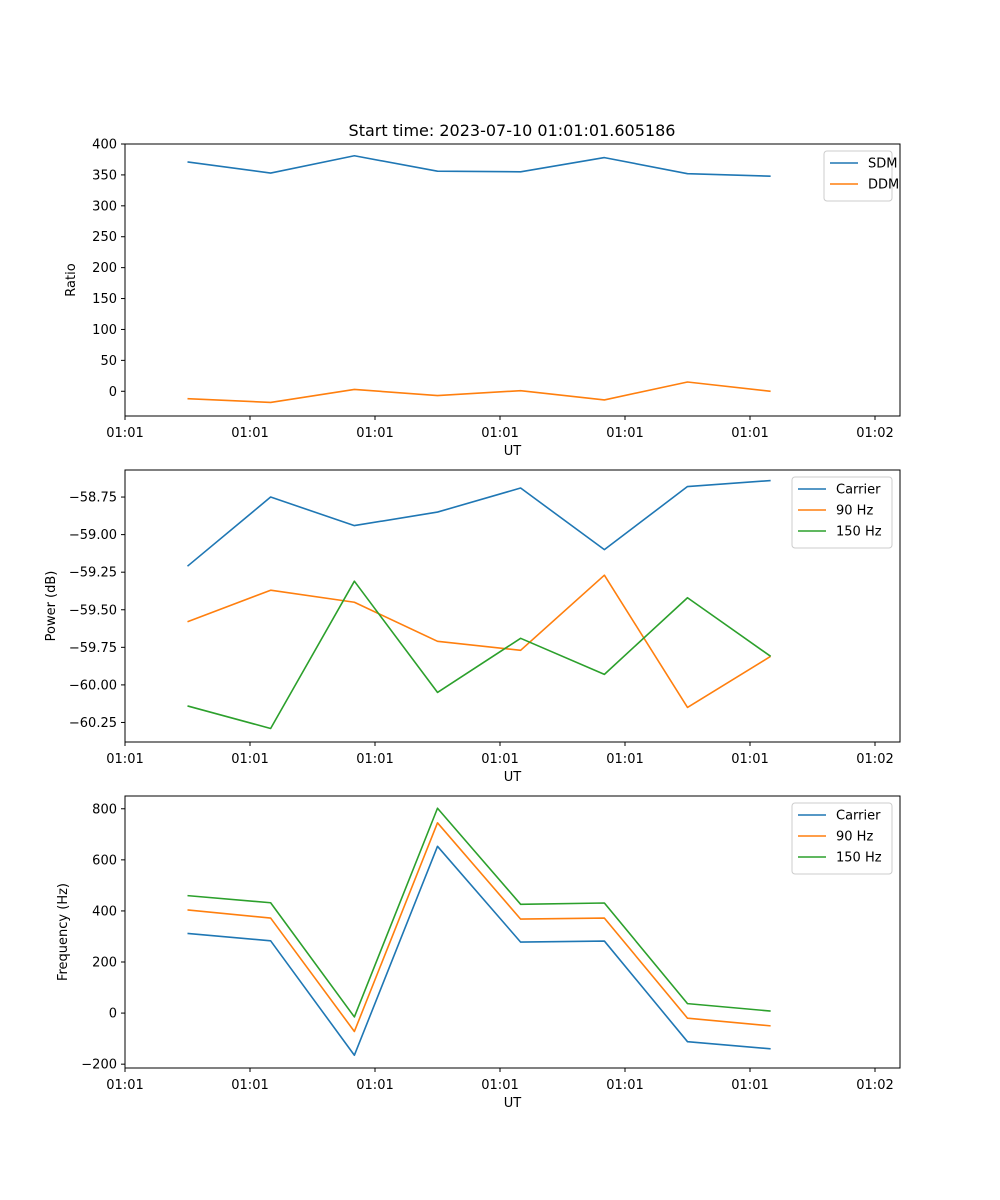  Describe the element at coordinates (479, 641) in the screenshot. I see `power-series-line-90-hz` at that location.